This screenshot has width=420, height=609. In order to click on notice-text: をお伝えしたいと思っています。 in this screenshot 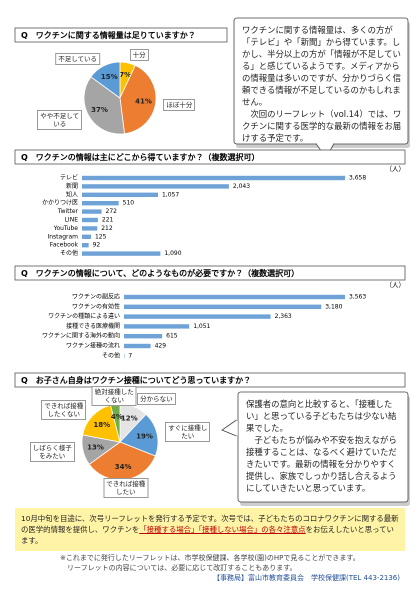, I will do `click(207, 535)`.